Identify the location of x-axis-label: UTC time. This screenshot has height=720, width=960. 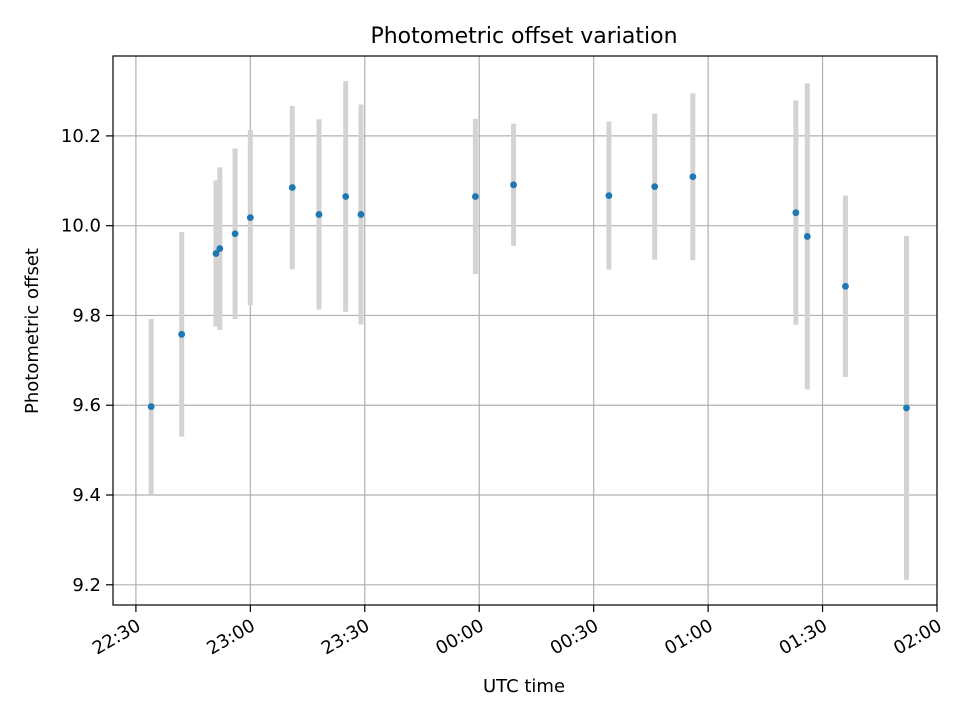
(524, 686).